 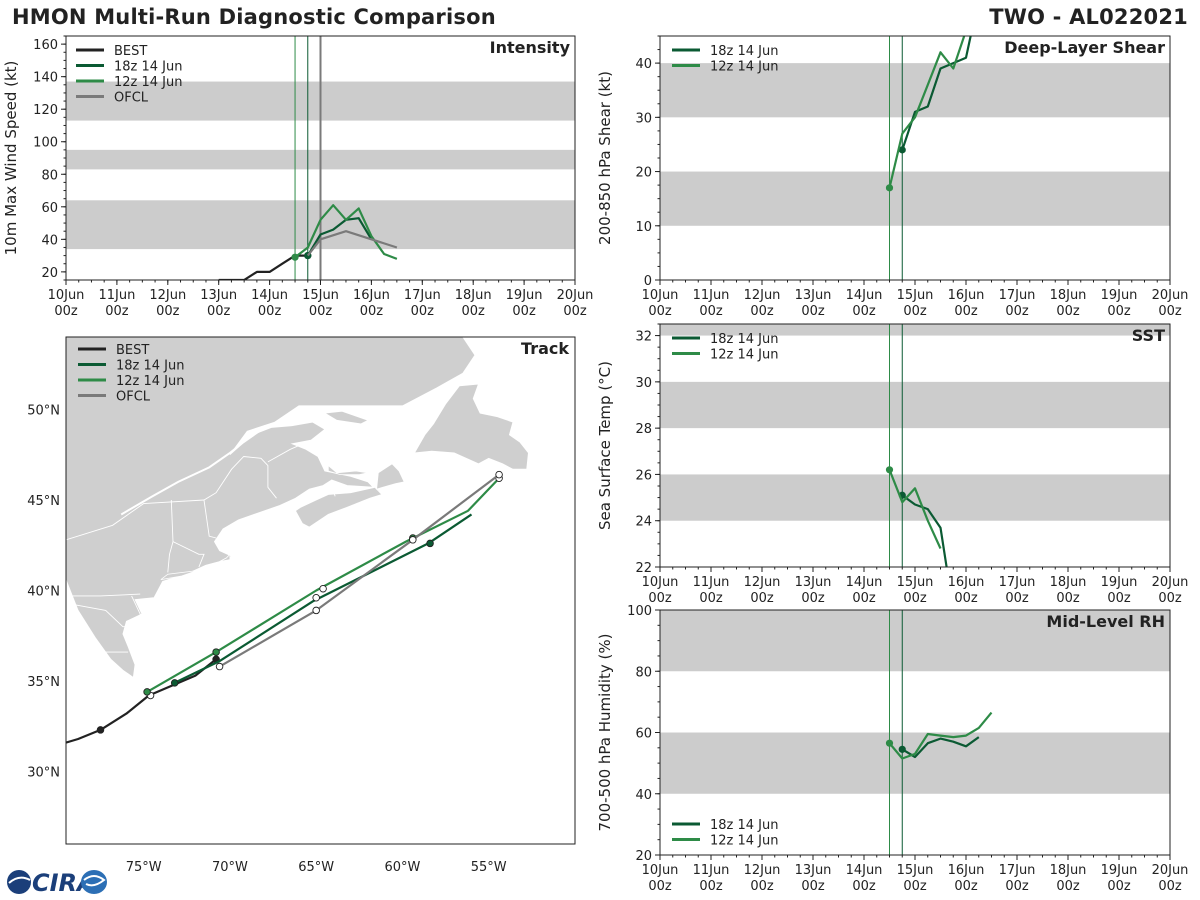 I want to click on track-line-best, so click(x=141, y=701).